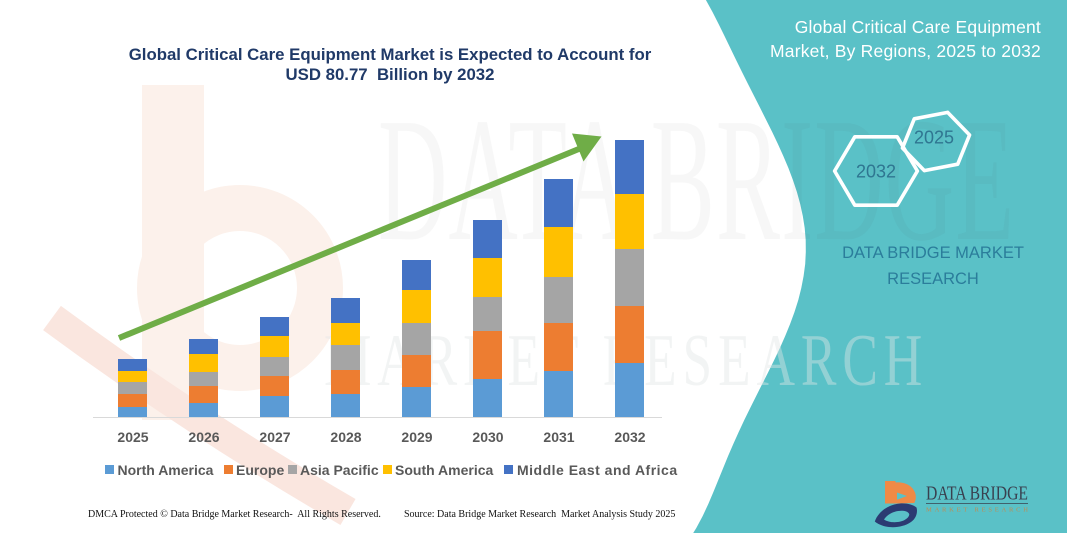 The width and height of the screenshot is (1067, 533). Describe the element at coordinates (977, 510) in the screenshot. I see `svg-text: MARKET RESEARCH` at that location.